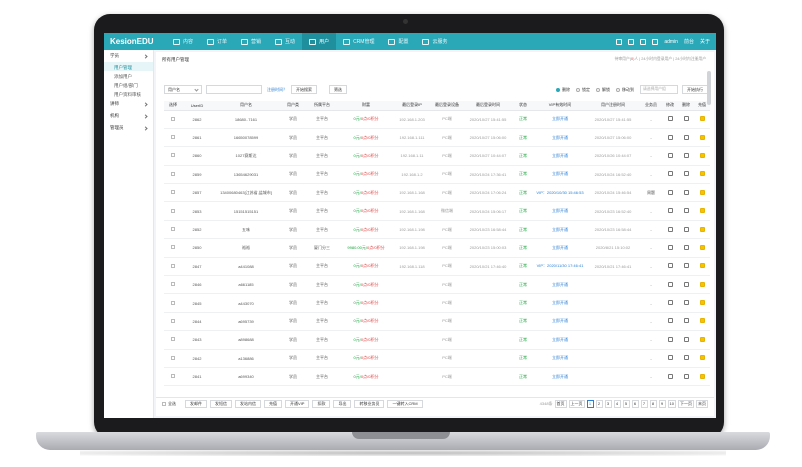  Describe the element at coordinates (246, 175) in the screenshot. I see `user-name: 13654629031` at that location.